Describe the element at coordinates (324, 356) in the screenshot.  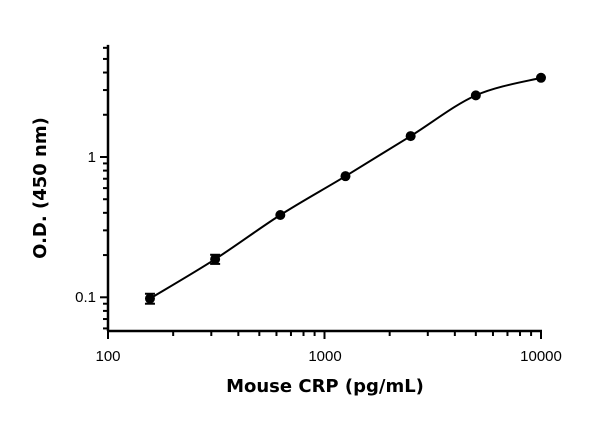
I see `x-tick-label: 1000` at that location.